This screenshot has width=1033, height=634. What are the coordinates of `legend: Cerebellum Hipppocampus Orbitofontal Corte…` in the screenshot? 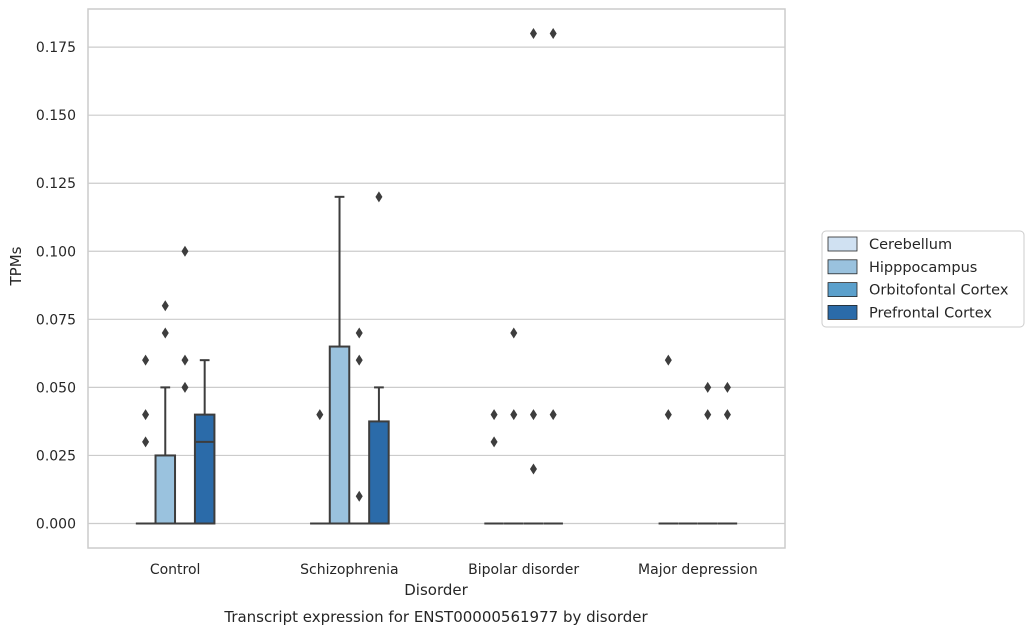 It's located at (923, 279).